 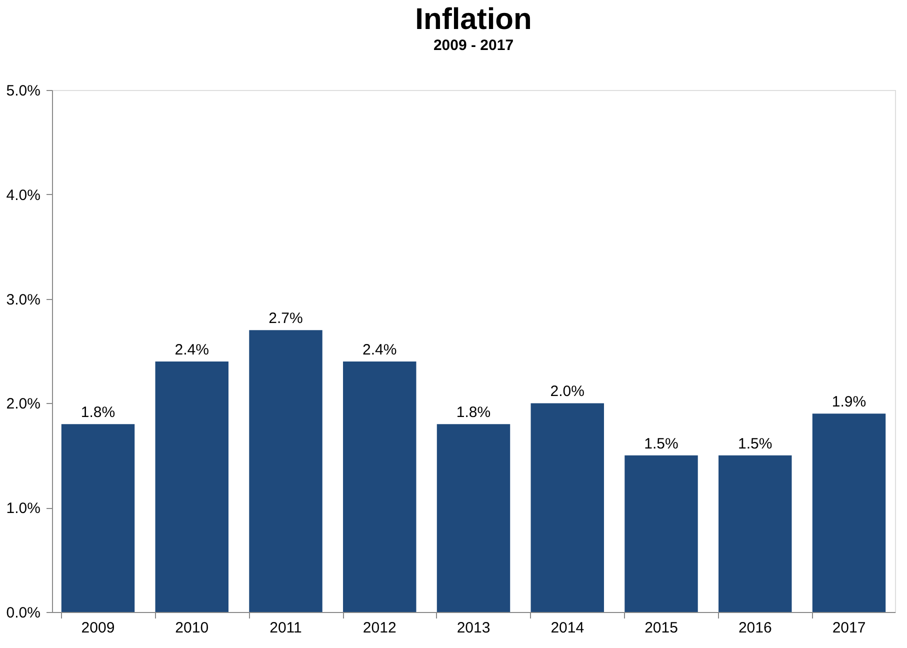 What do you see at coordinates (567, 391) in the screenshot?
I see `data-label: 2.0%` at bounding box center [567, 391].